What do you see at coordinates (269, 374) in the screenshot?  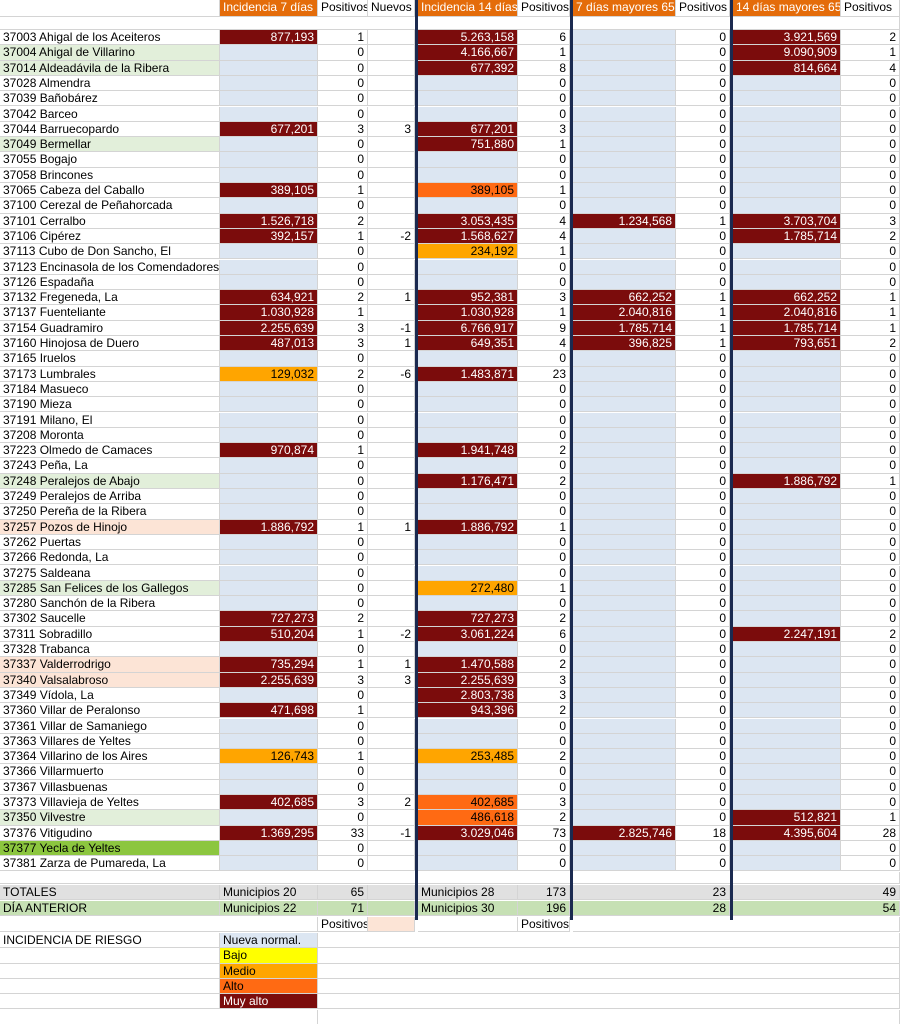 I see `incidence-7-cell: 129,032` at bounding box center [269, 374].